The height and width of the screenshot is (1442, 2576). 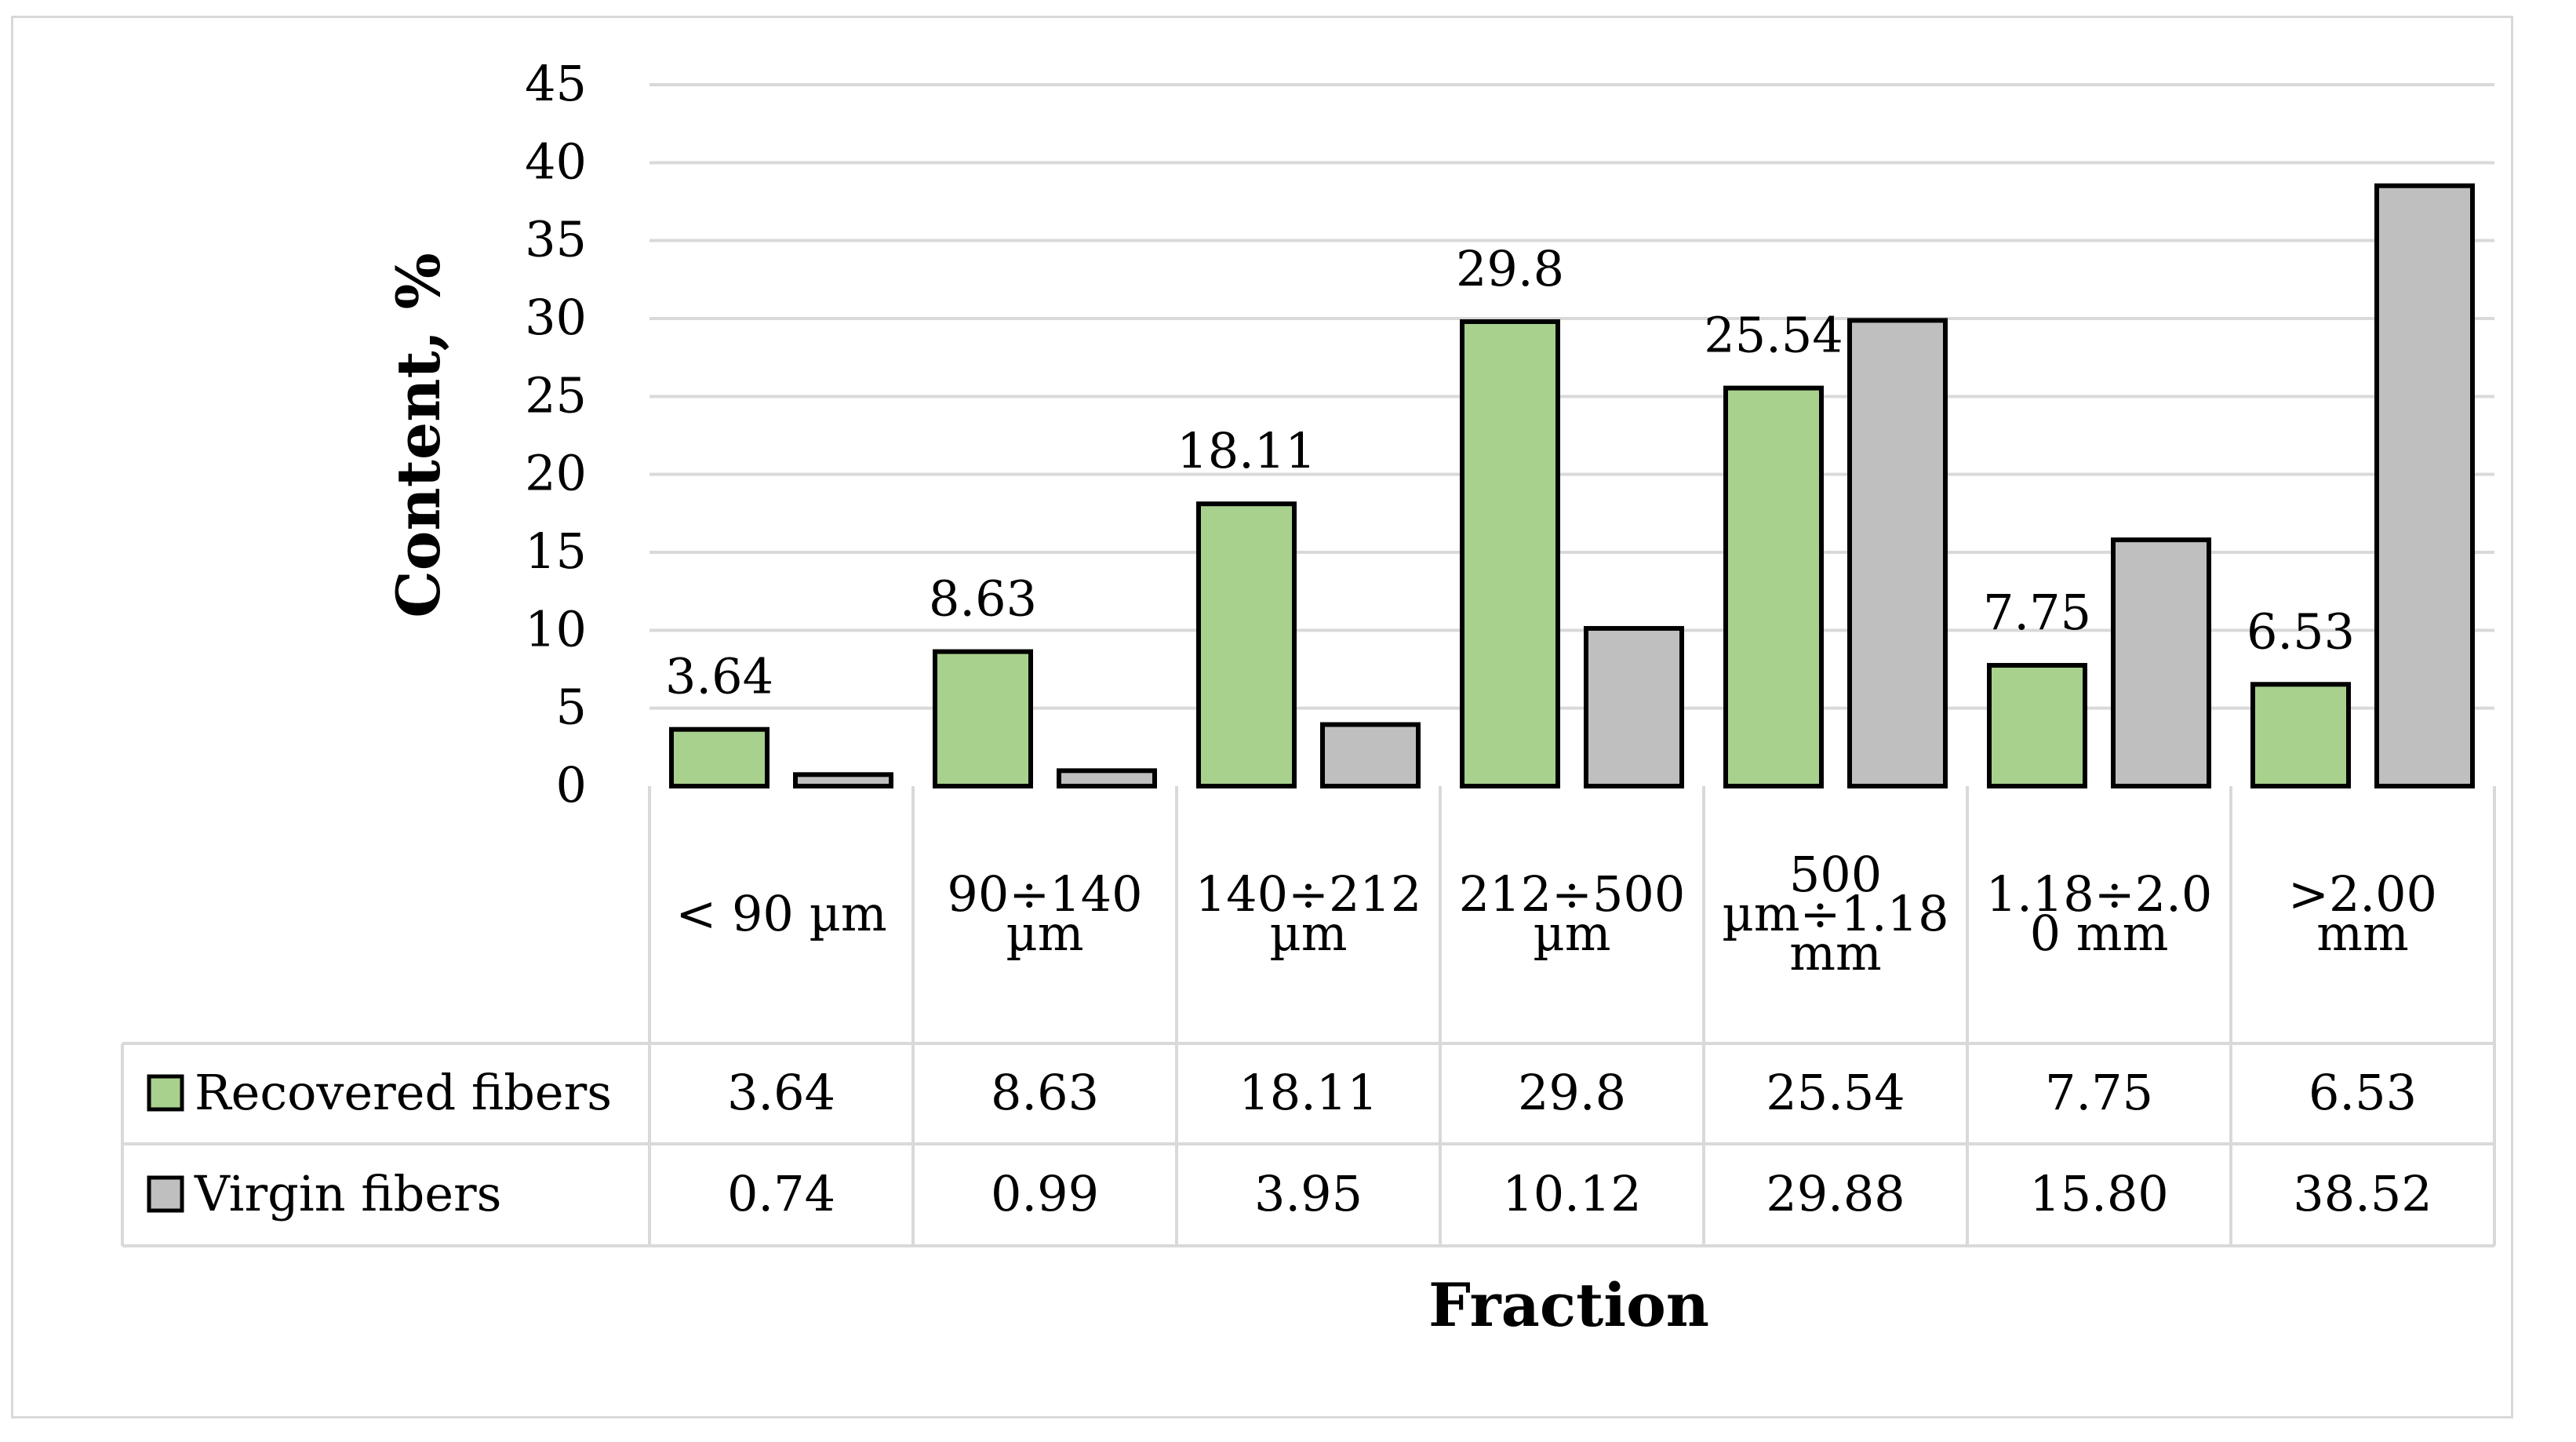 What do you see at coordinates (1045, 1193) in the screenshot?
I see `table-value: 0.99` at bounding box center [1045, 1193].